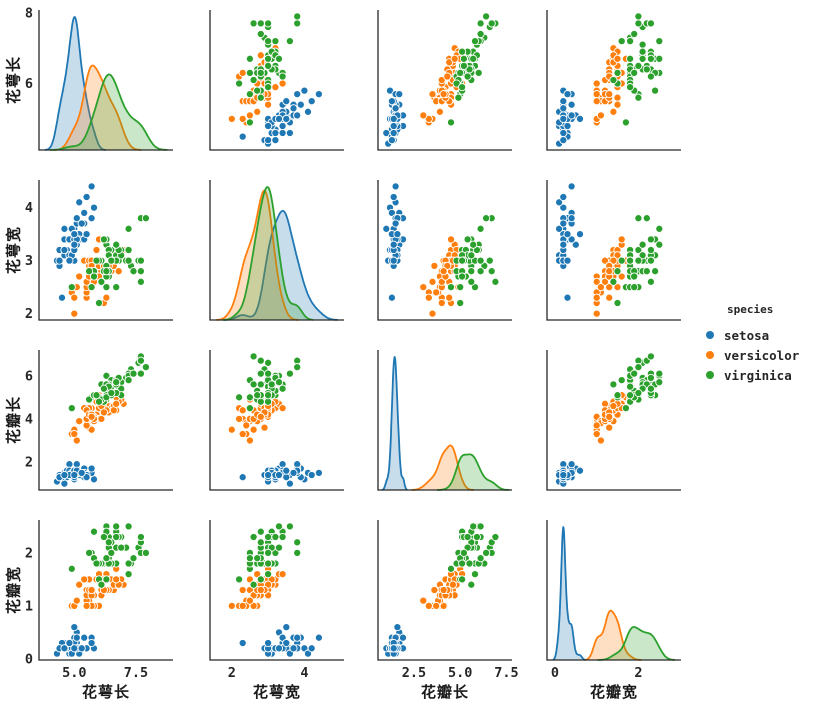 The image size is (826, 706). I want to click on x-tick-label: 4, so click(304, 673).